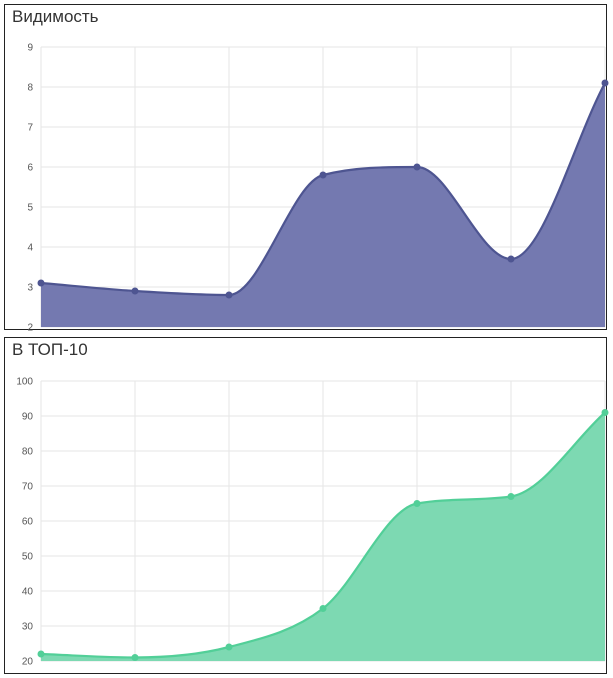 The width and height of the screenshot is (613, 678). What do you see at coordinates (28, 452) in the screenshot?
I see `y-tick-label: 80` at bounding box center [28, 452].